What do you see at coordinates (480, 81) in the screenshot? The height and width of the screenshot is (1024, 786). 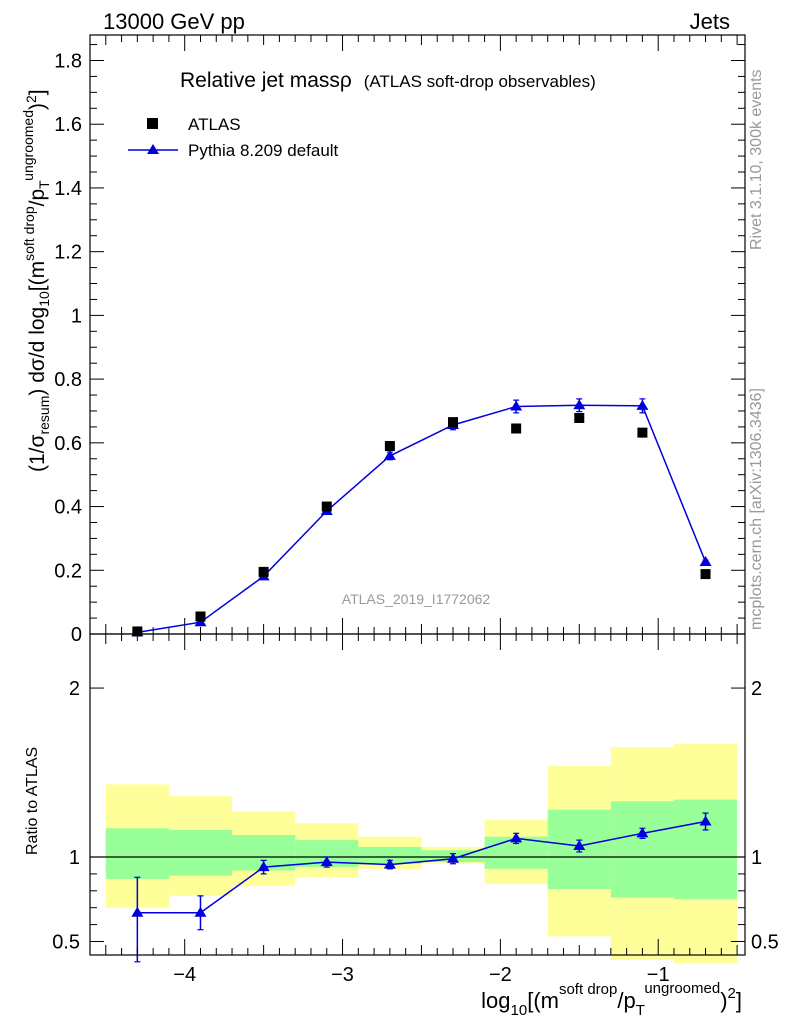 I see `subtitle-text: (ATLAS soft-drop observables)` at bounding box center [480, 81].